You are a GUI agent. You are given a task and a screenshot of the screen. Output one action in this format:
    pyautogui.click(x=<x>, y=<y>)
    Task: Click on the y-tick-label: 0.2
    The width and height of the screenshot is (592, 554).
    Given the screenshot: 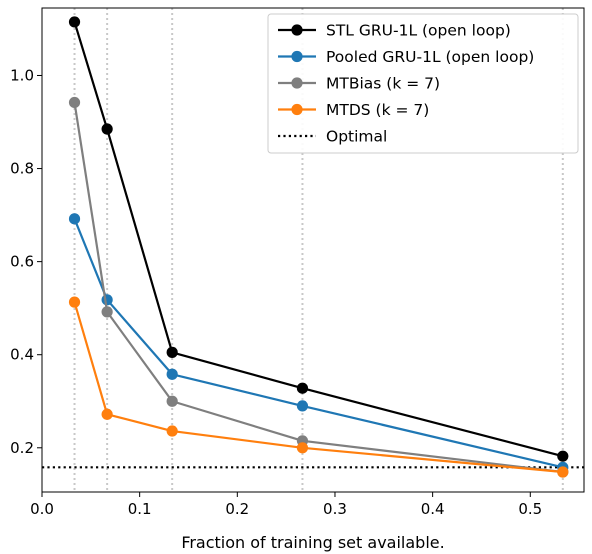 What is the action you would take?
    pyautogui.click(x=22, y=448)
    